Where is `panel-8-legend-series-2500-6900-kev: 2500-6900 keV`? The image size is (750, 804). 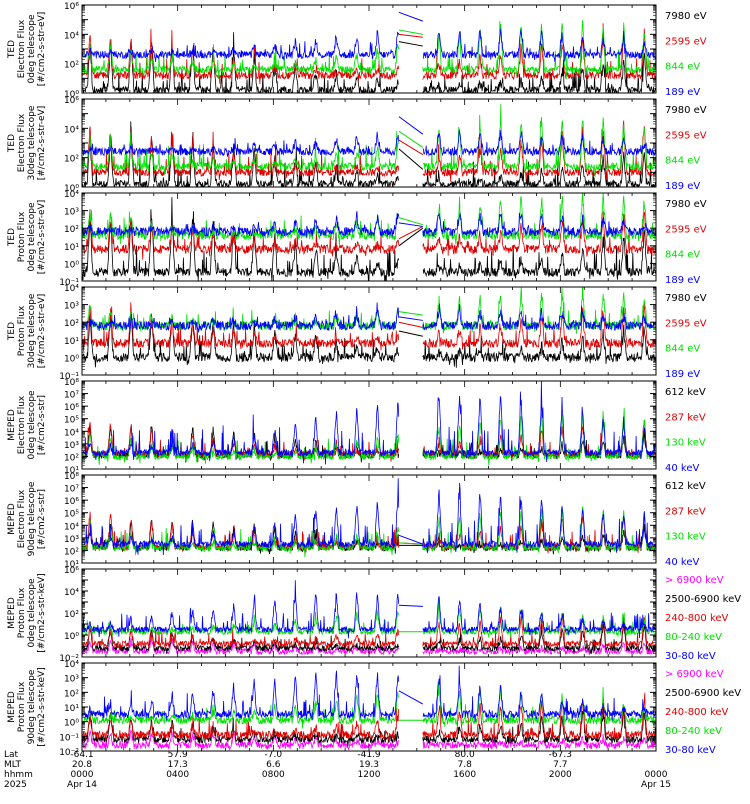 panel-8-legend-series-2500-6900-kev: 2500-6900 keV is located at coordinates (703, 693).